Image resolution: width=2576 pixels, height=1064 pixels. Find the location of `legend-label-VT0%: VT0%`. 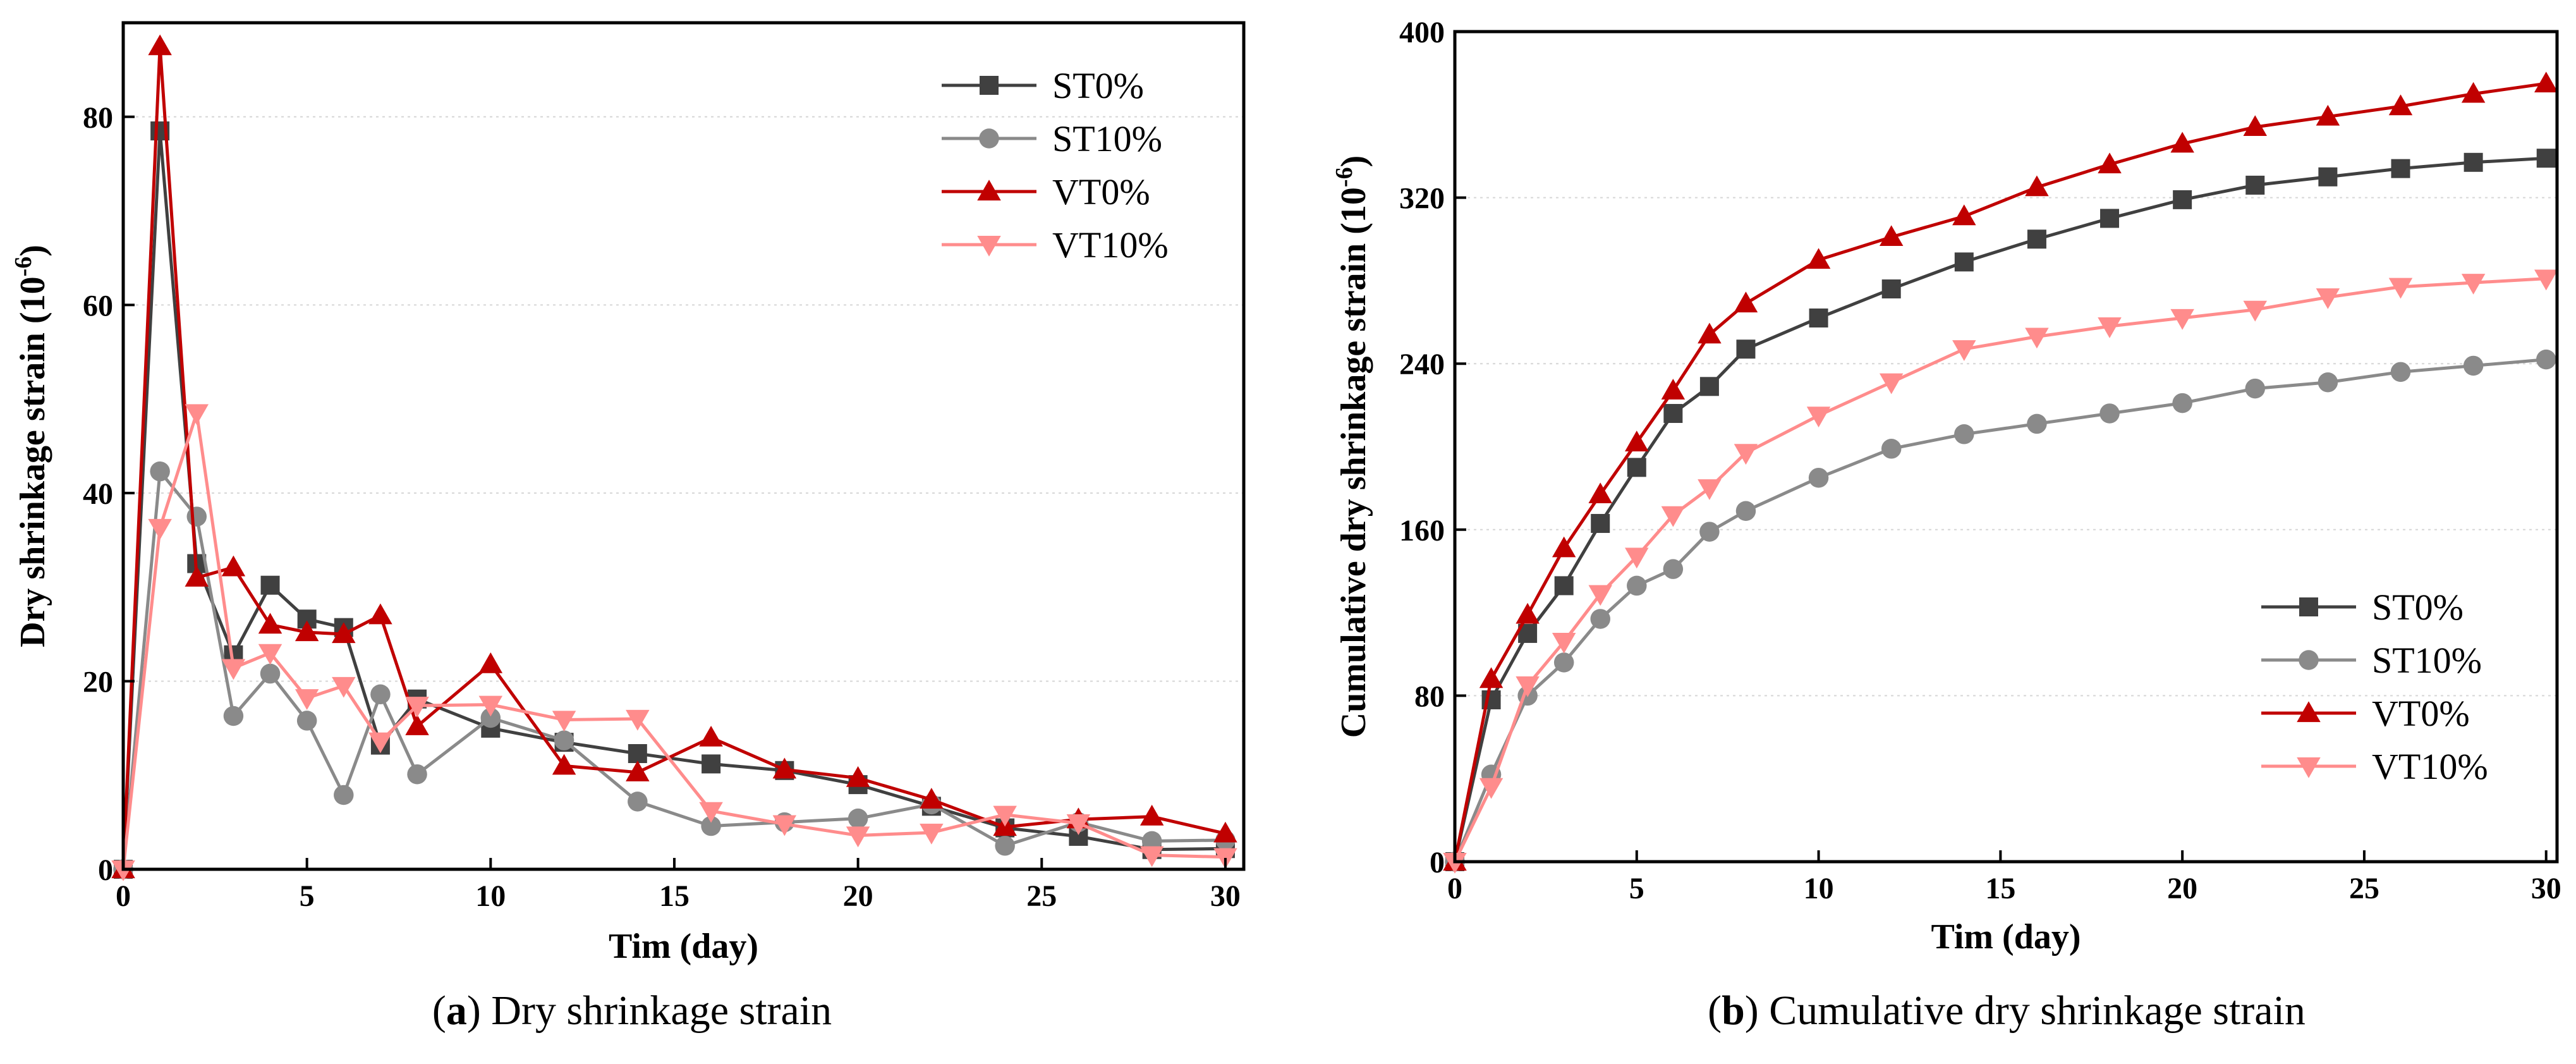

legend-label-VT0%: VT0% is located at coordinates (2421, 714).